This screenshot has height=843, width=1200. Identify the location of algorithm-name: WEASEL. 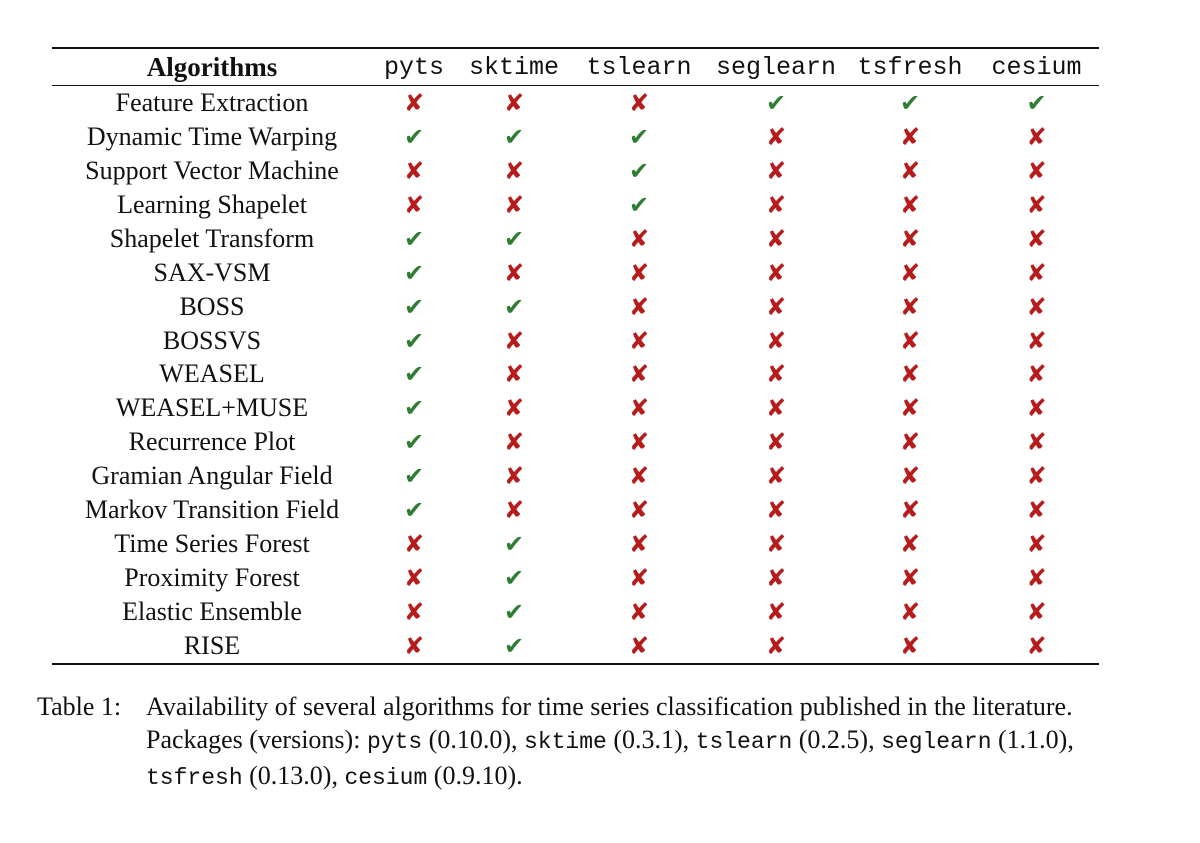
(212, 374).